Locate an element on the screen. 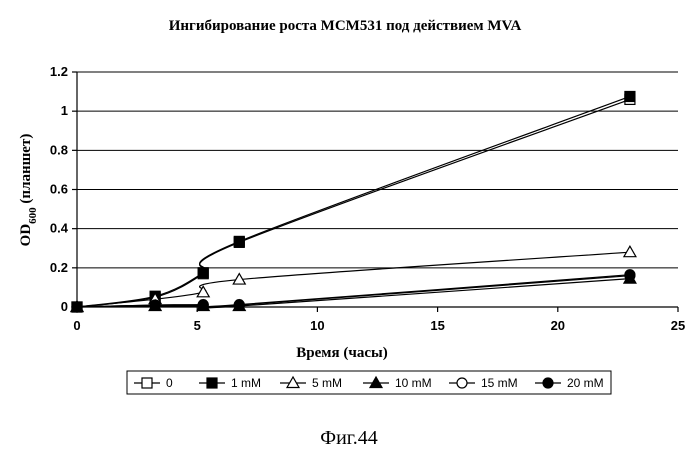 This screenshot has height=452, width=700. x-tick-label-0: 0 is located at coordinates (76, 325).